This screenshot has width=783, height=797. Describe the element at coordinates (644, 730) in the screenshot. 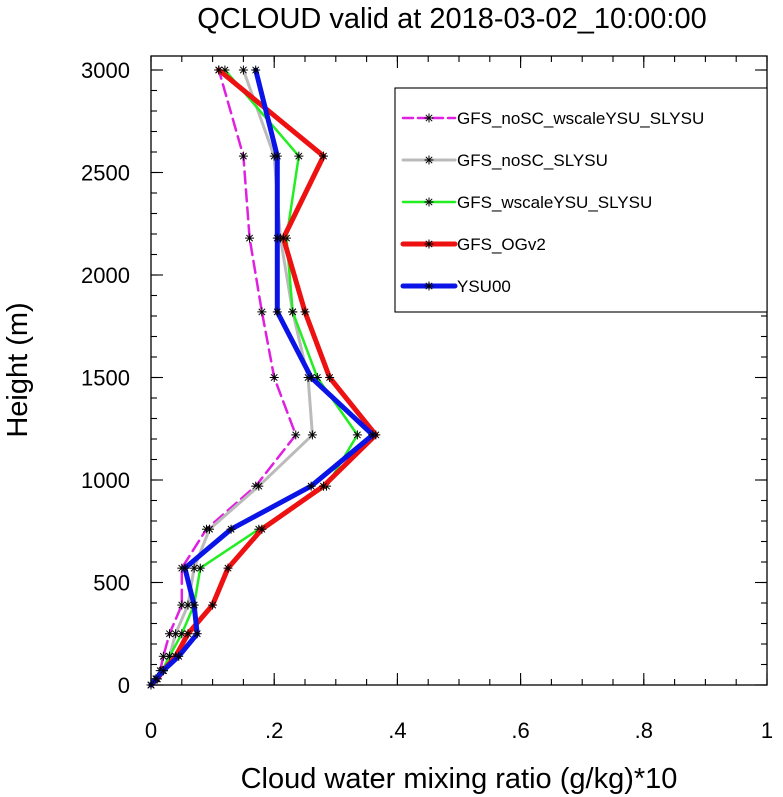

I see `x-tick-label: .8` at that location.